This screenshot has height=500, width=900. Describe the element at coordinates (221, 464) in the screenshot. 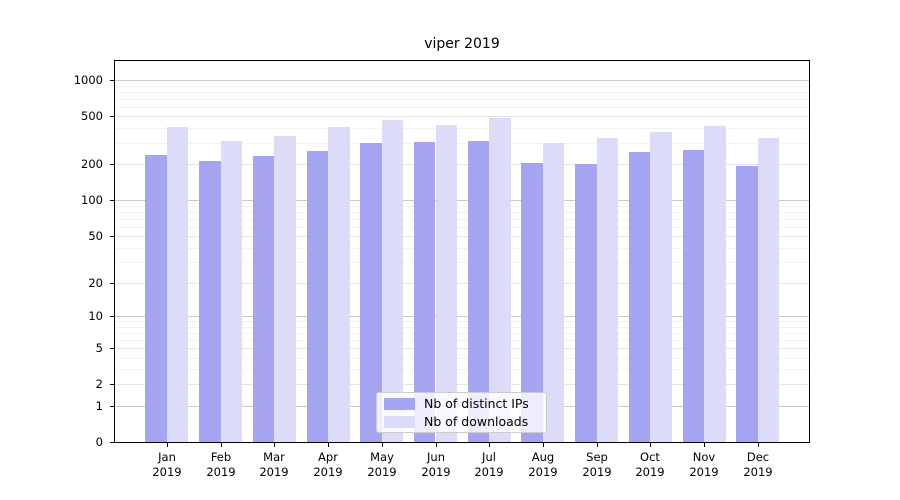

I see `x-tick-label-feb: Feb 2019` at that location.